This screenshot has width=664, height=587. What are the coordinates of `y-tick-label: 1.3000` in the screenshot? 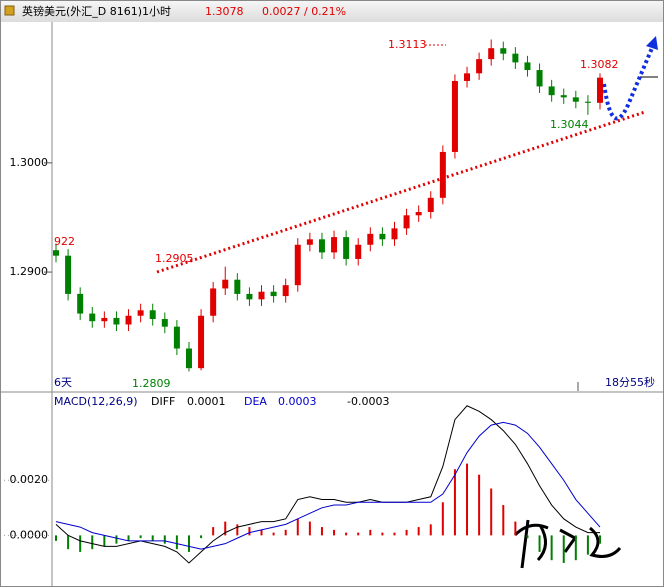 It's located at (29, 162).